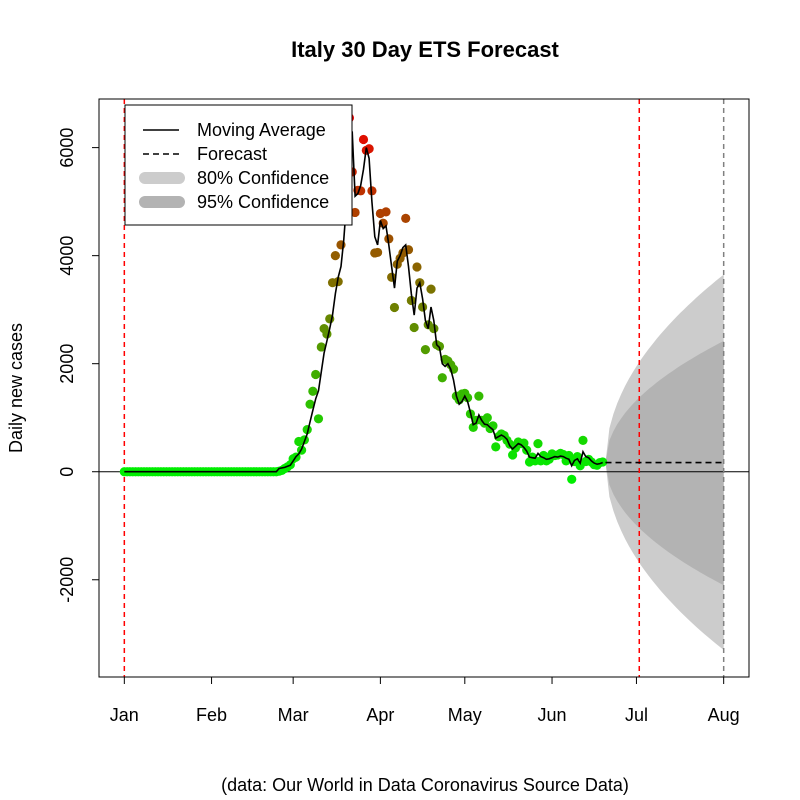 The height and width of the screenshot is (800, 800). I want to click on y-tick-label: -2000, so click(67, 580).